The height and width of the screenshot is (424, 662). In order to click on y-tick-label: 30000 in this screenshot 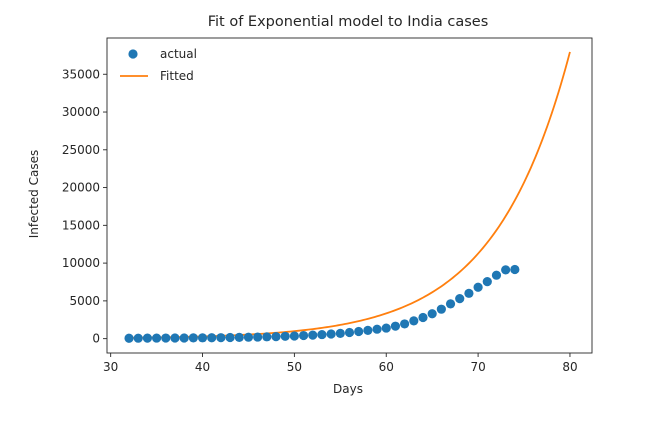, I will do `click(81, 112)`.